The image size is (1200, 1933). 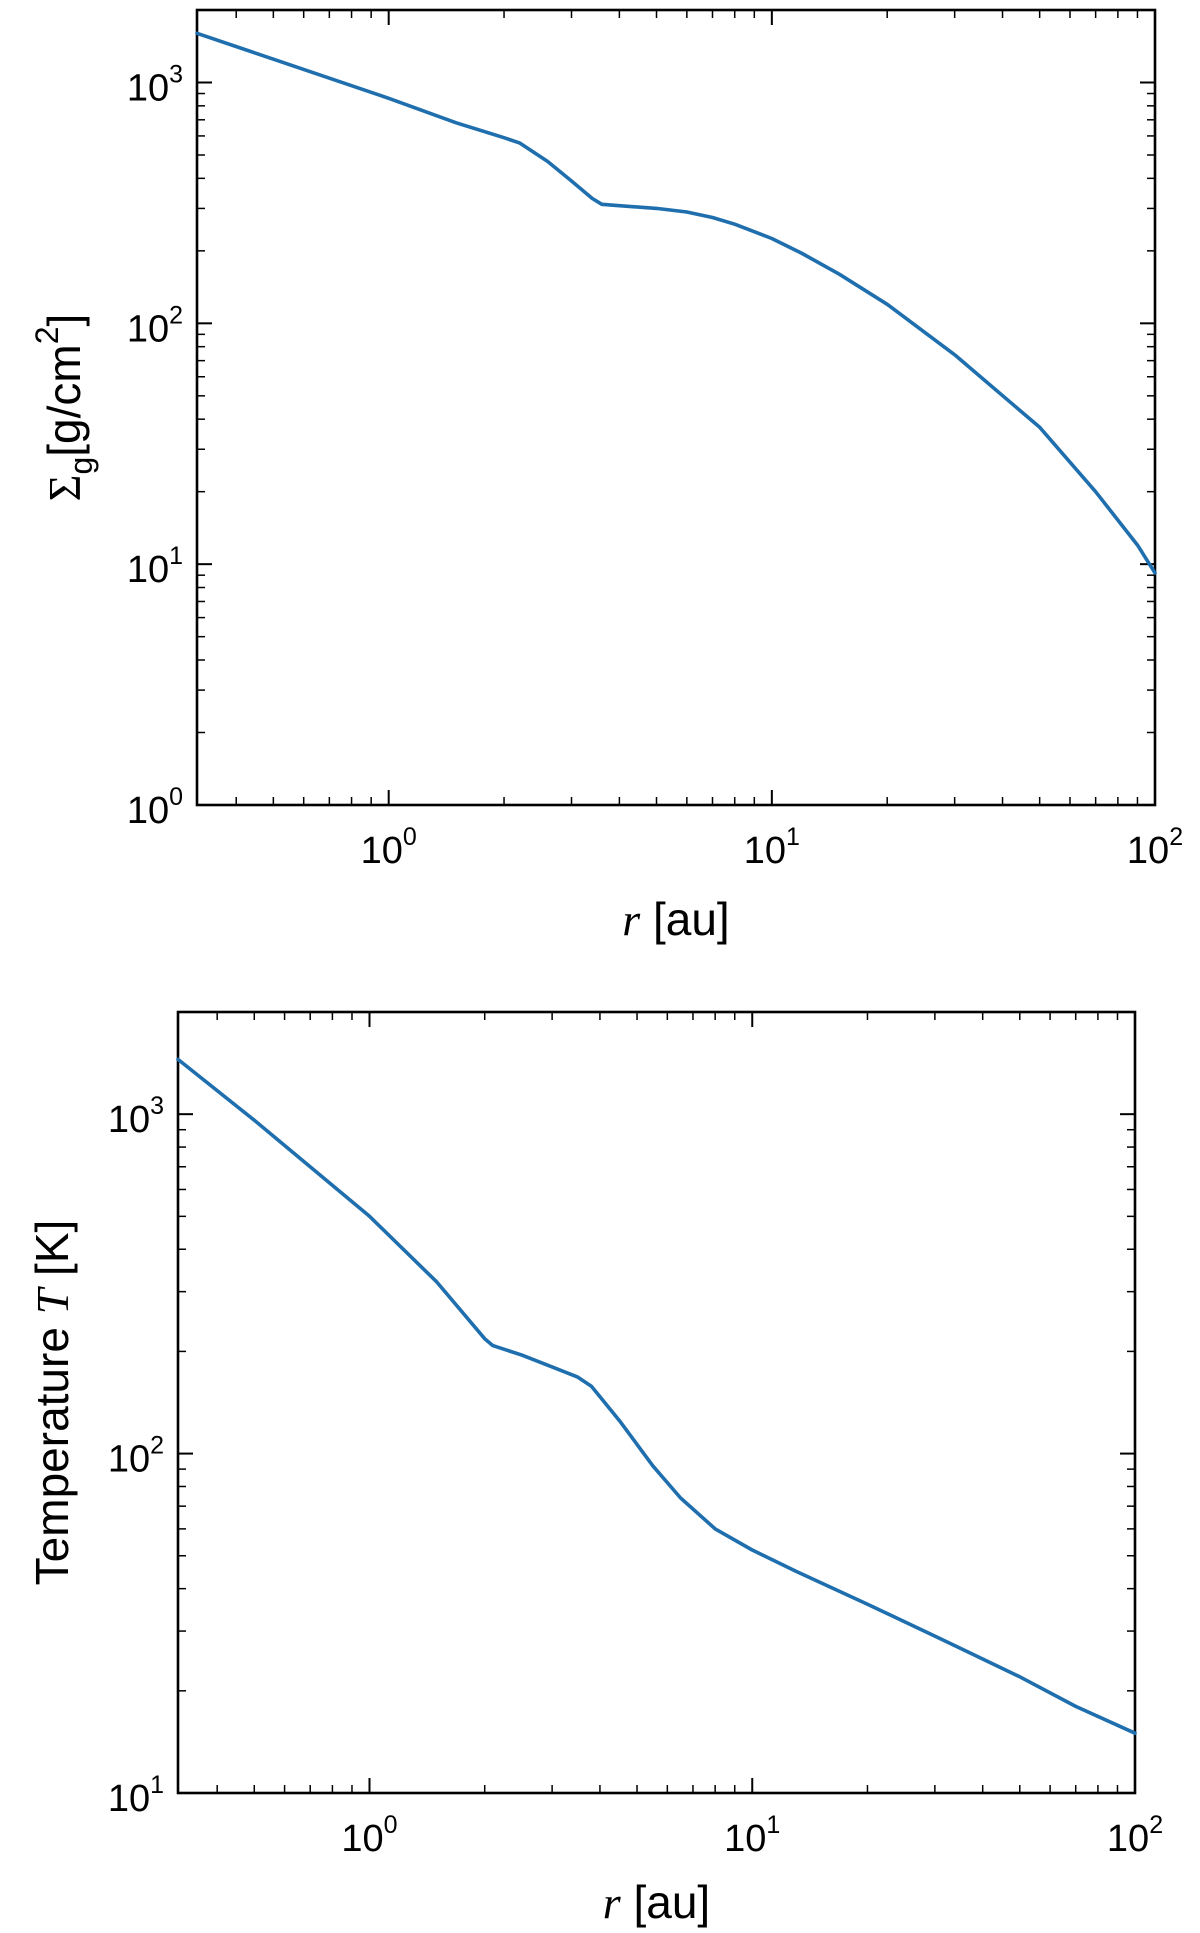 I want to click on y-axis-subscript: g, so click(x=81, y=466).